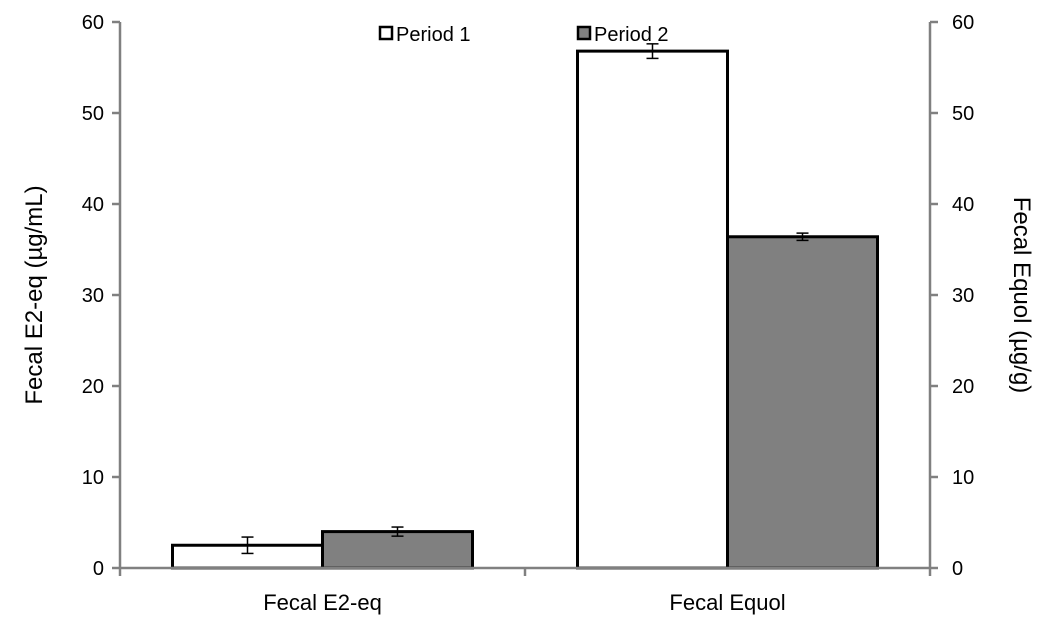 The width and height of the screenshot is (1039, 634). I want to click on legend-item-0: Period 1, so click(424, 35).